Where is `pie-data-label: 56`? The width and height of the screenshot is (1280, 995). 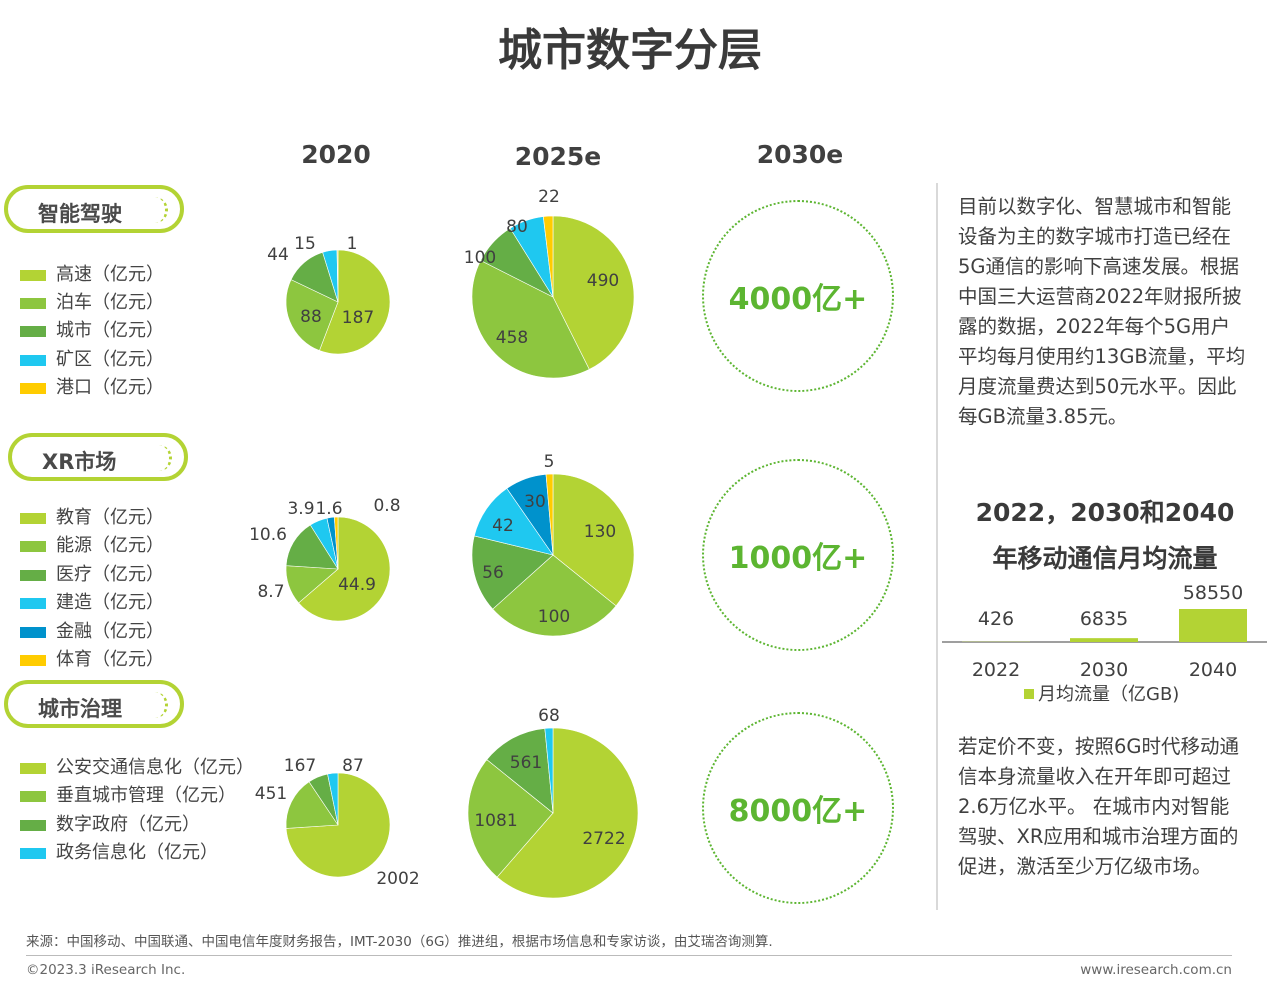
pie-data-label: 56 is located at coordinates (493, 573).